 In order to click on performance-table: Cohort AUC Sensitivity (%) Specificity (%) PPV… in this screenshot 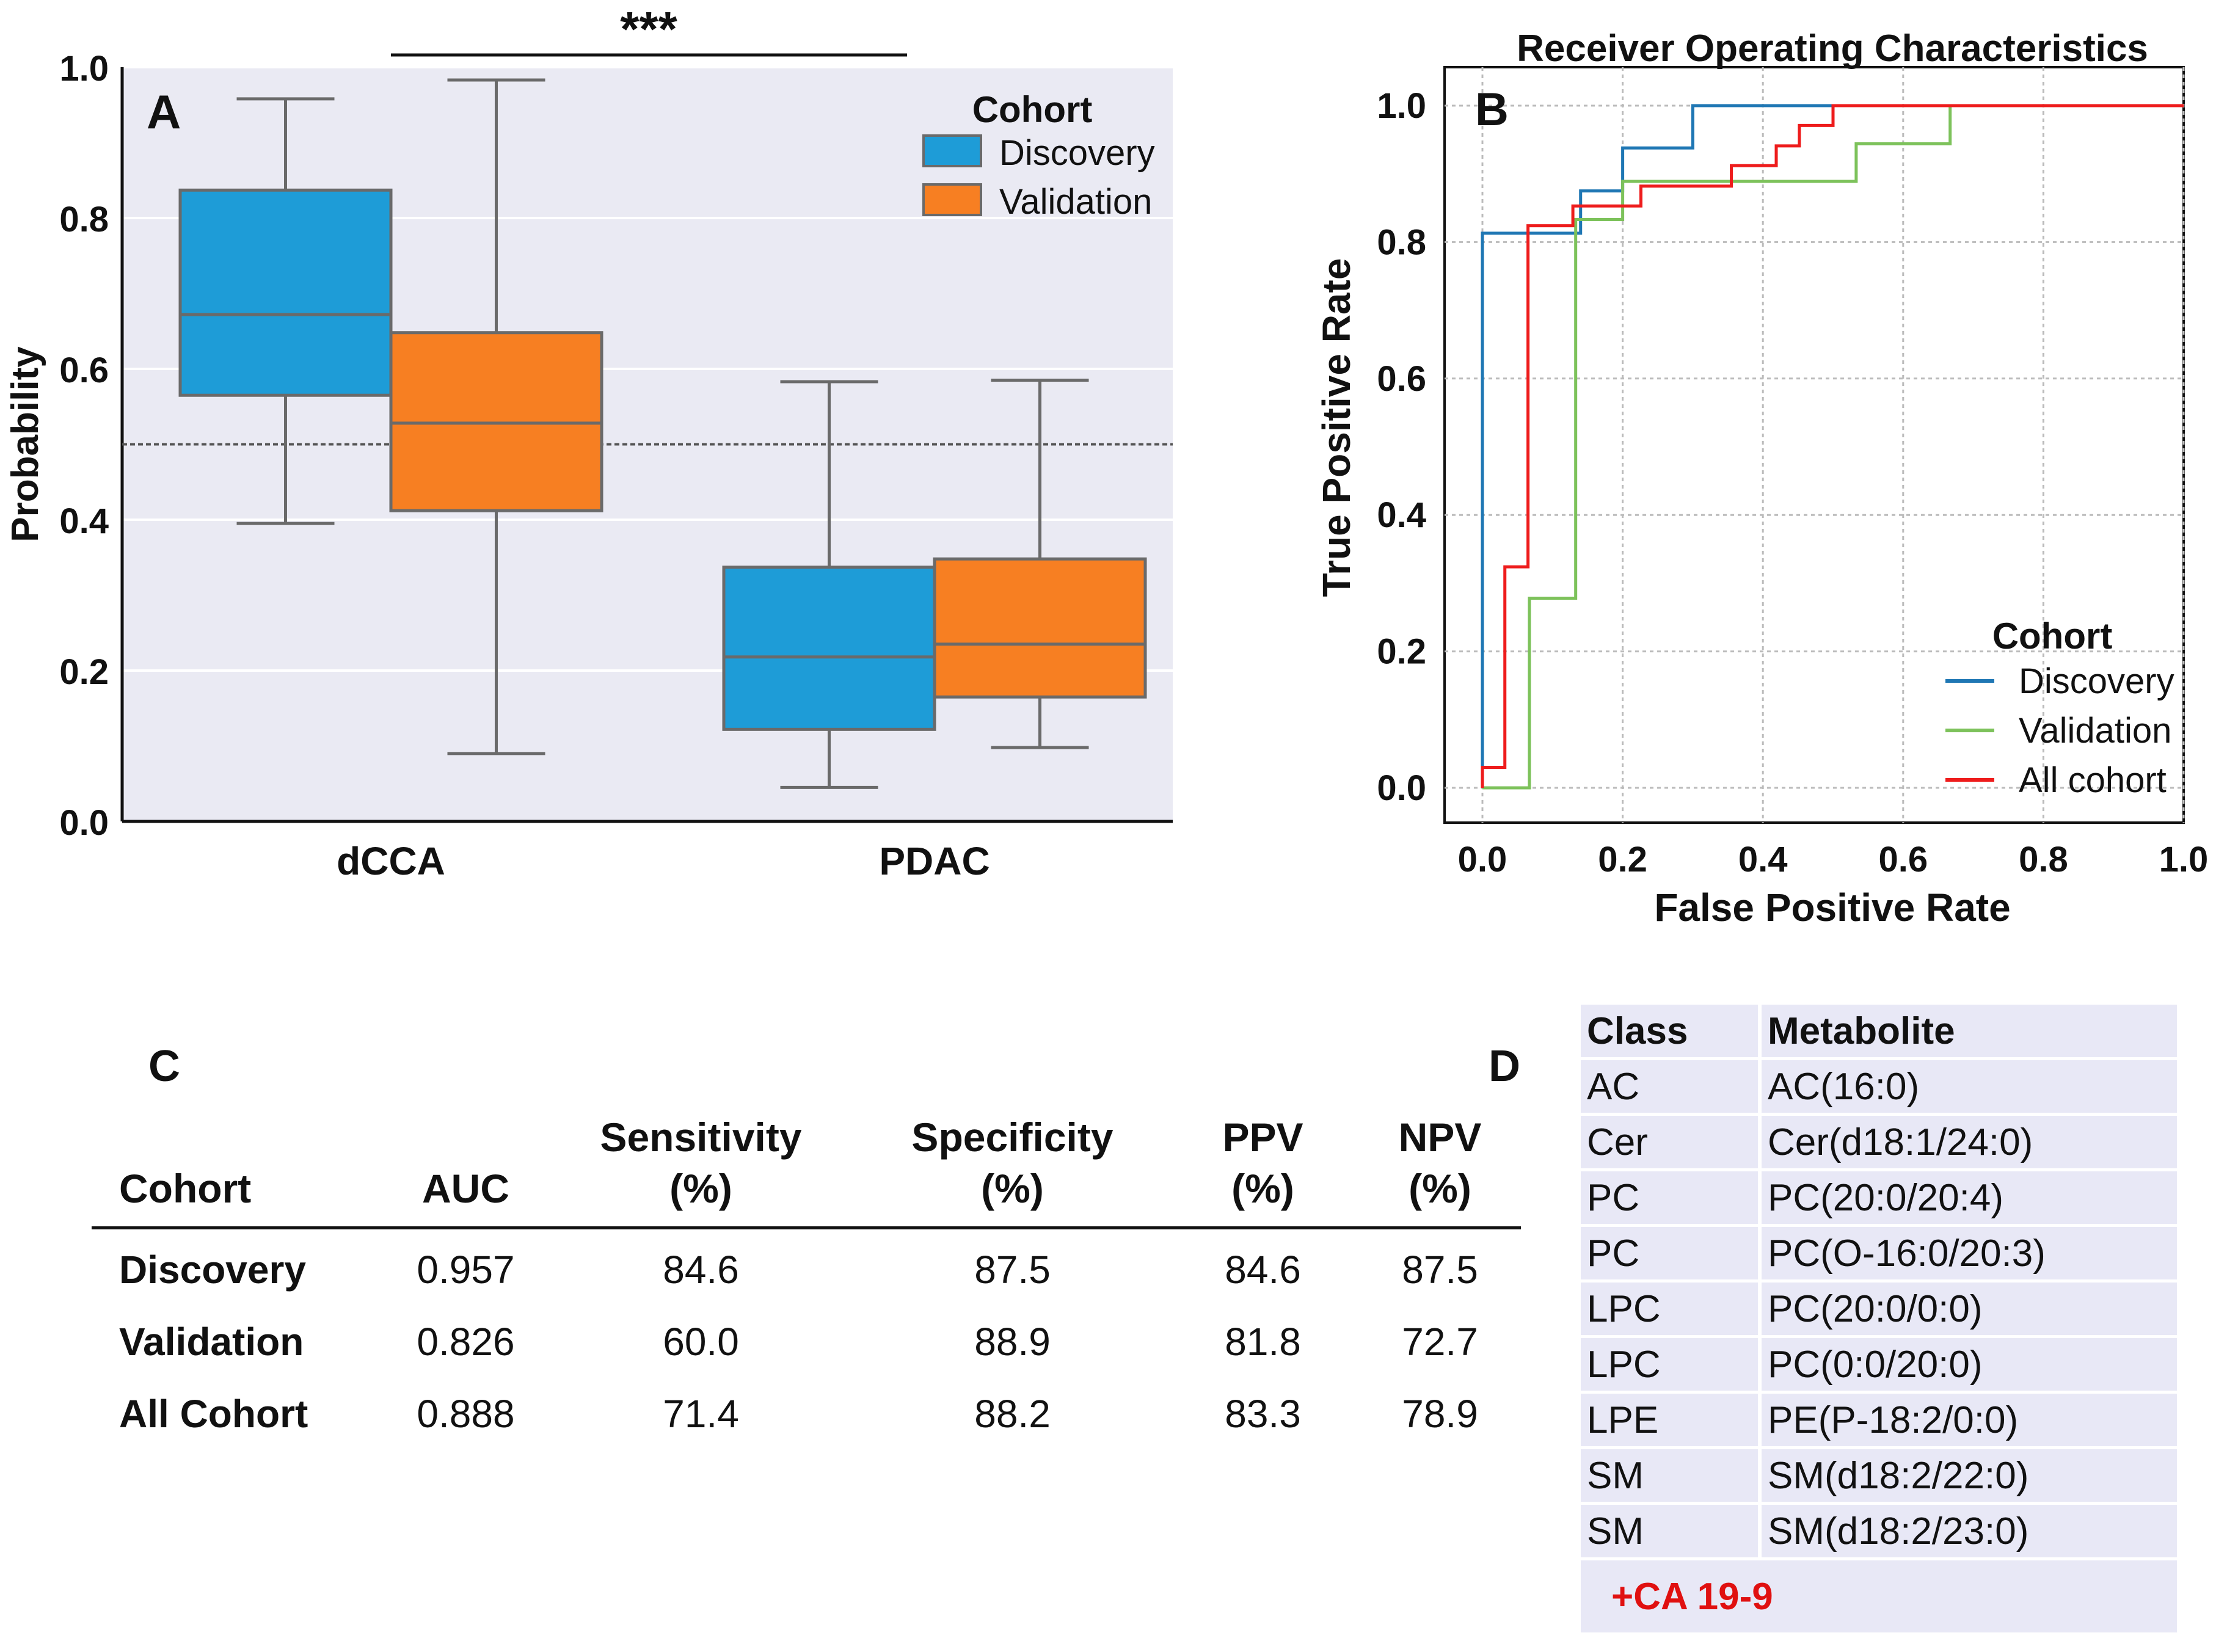, I will do `click(806, 1279)`.